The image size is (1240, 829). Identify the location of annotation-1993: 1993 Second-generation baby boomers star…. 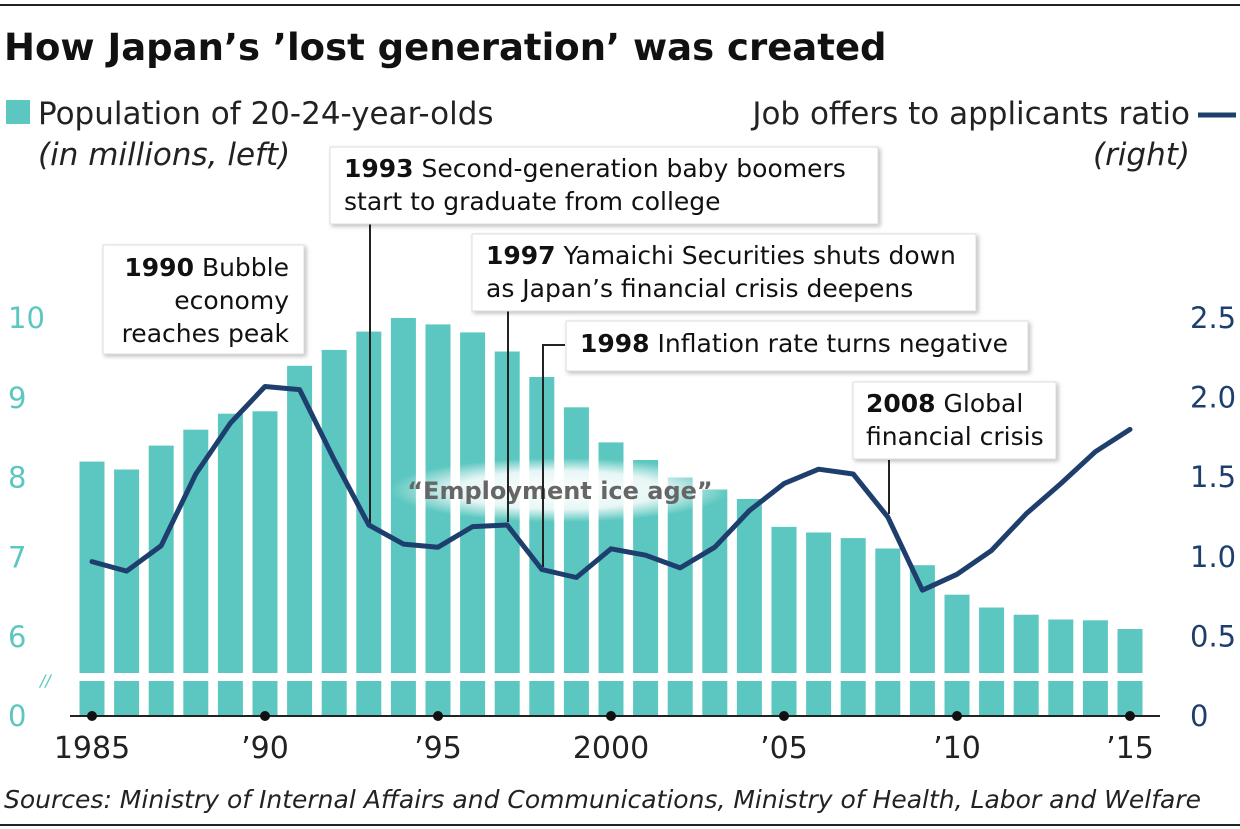
(604, 185).